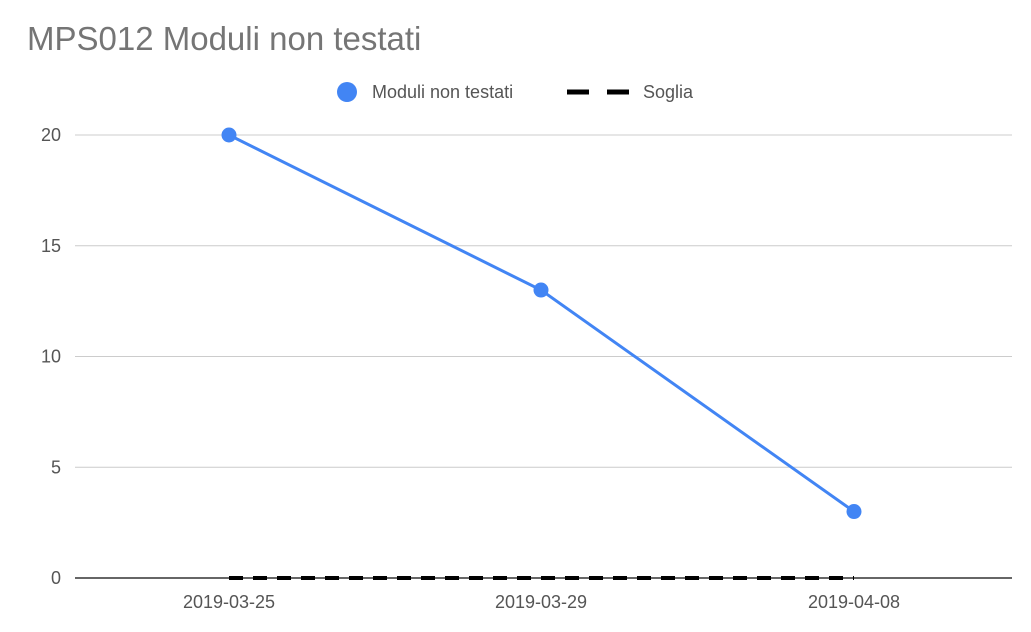 Image resolution: width=1031 pixels, height=632 pixels. I want to click on x-tick-label: 2019-03-29, so click(541, 602).